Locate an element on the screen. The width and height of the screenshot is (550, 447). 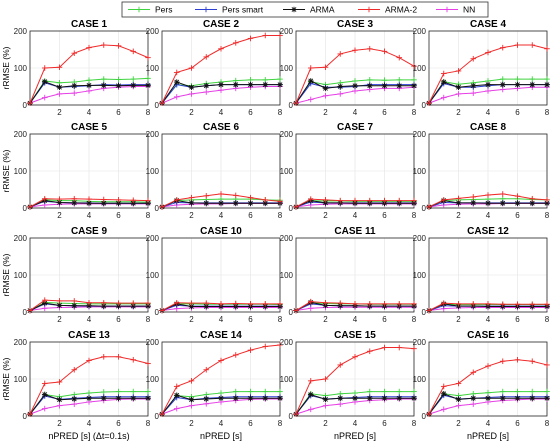
subplot-case-1: CASE 1 0 100 200 2 4 6 8 rRMSE (%) is located at coordinates (76, 68).